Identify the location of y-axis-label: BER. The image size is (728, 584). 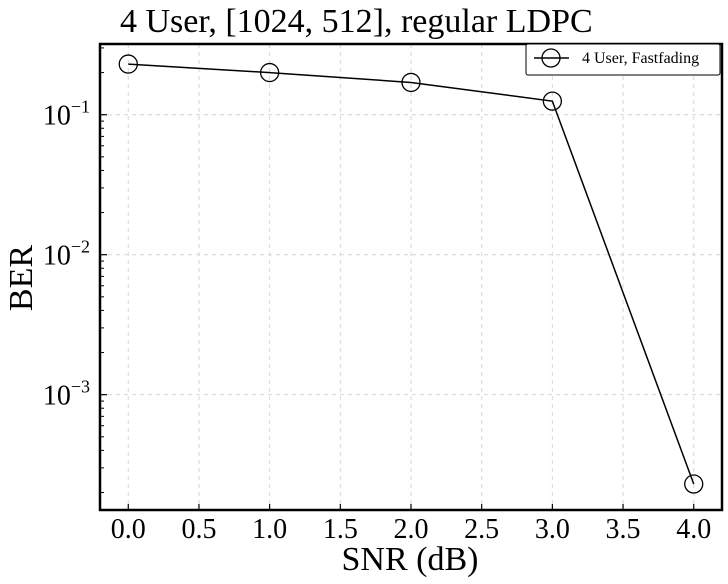
(21, 278).